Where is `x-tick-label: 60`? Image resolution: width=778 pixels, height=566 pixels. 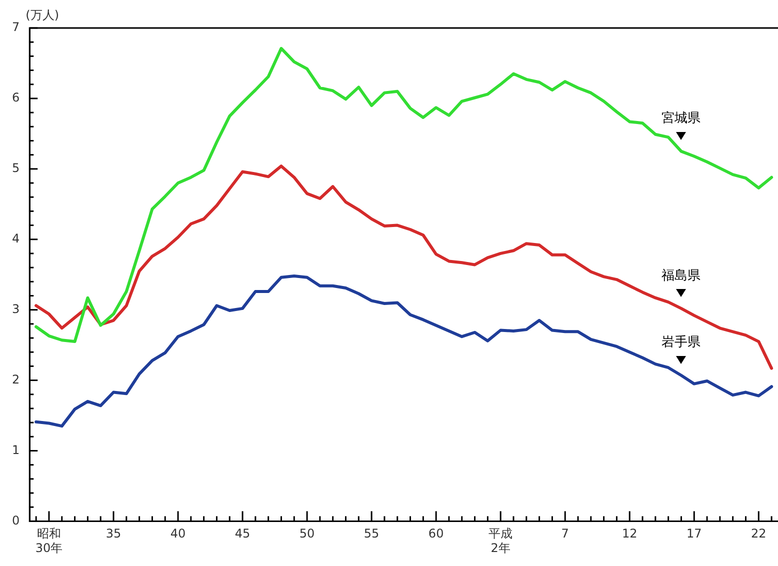 x-tick-label: 60 is located at coordinates (436, 533).